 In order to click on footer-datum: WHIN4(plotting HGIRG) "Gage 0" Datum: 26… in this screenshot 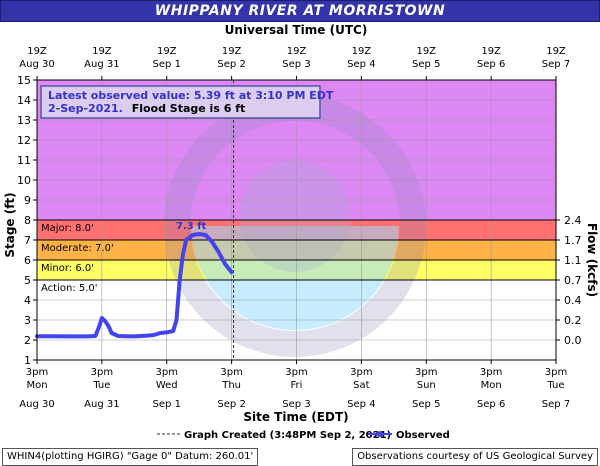, I will do `click(130, 457)`.